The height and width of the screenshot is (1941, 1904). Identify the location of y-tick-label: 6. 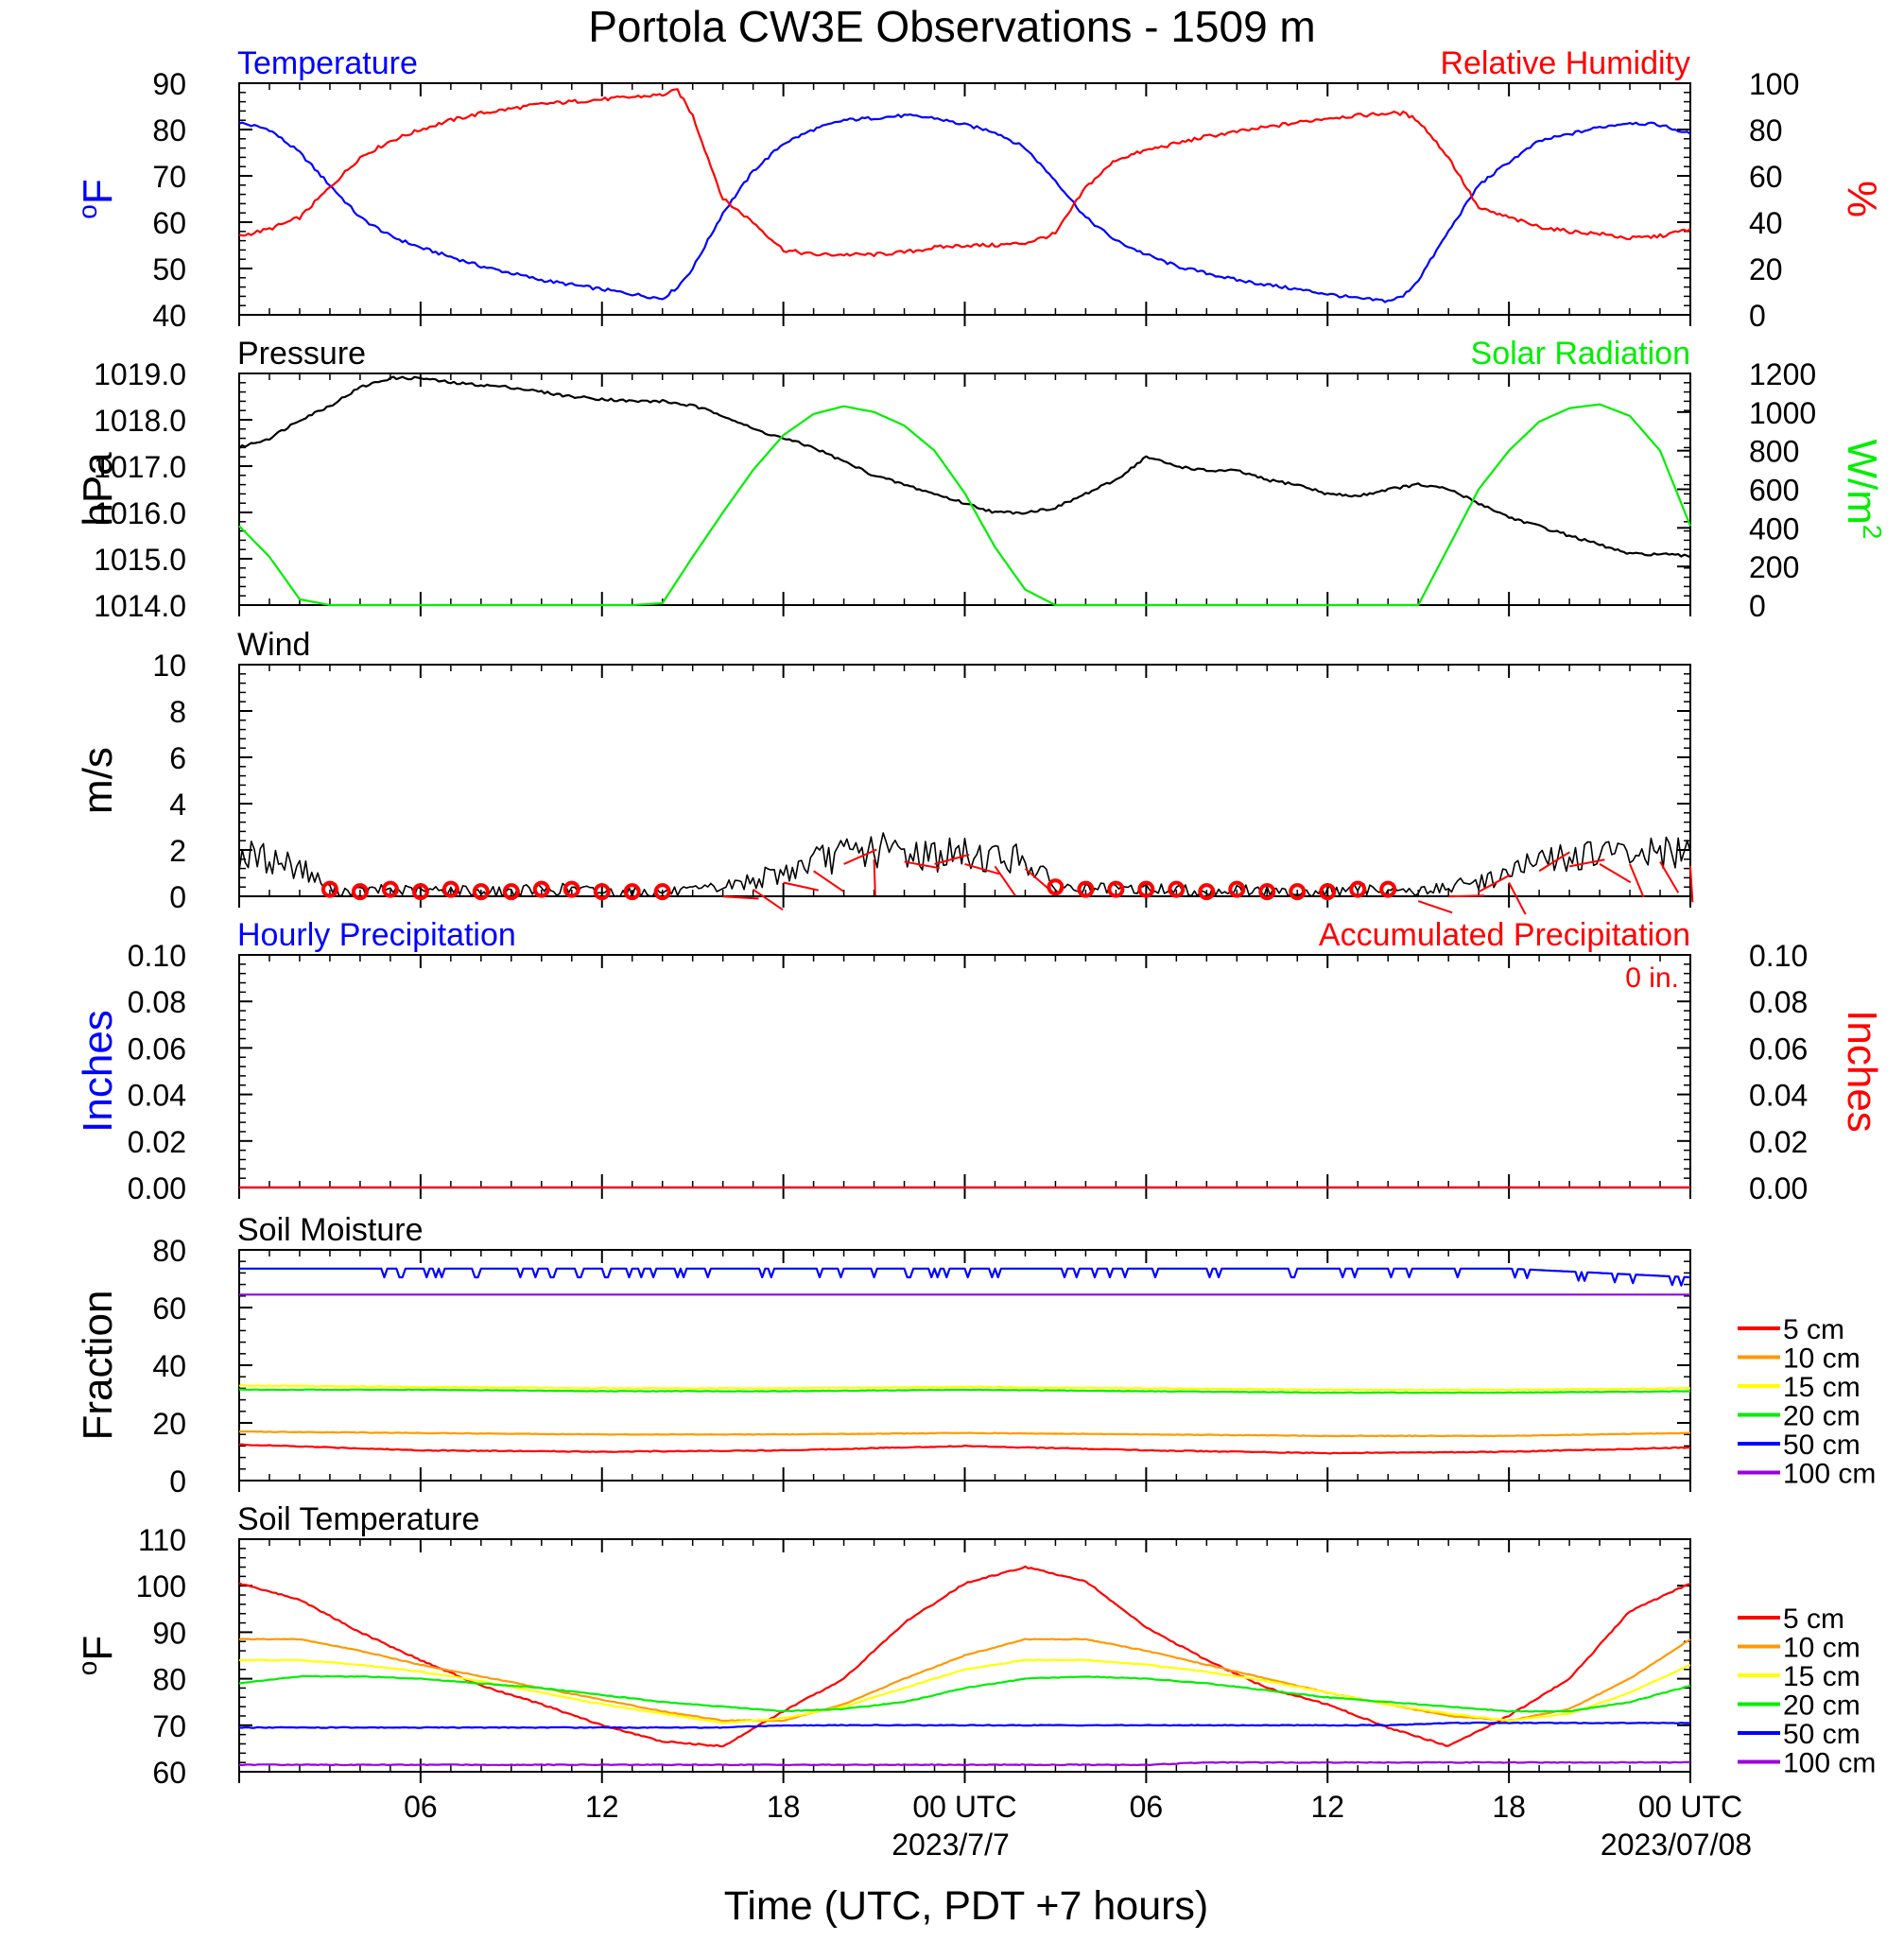
(177, 758).